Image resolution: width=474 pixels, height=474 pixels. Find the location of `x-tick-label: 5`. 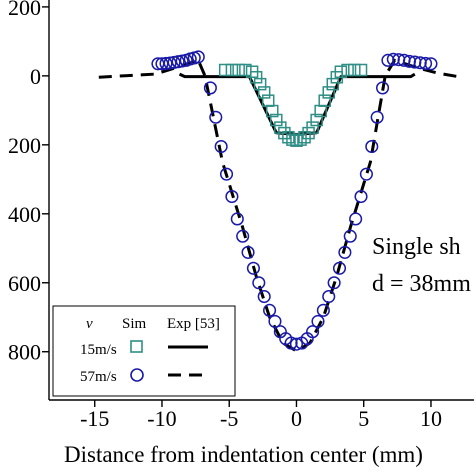

x-tick-label: 5 is located at coordinates (363, 418).